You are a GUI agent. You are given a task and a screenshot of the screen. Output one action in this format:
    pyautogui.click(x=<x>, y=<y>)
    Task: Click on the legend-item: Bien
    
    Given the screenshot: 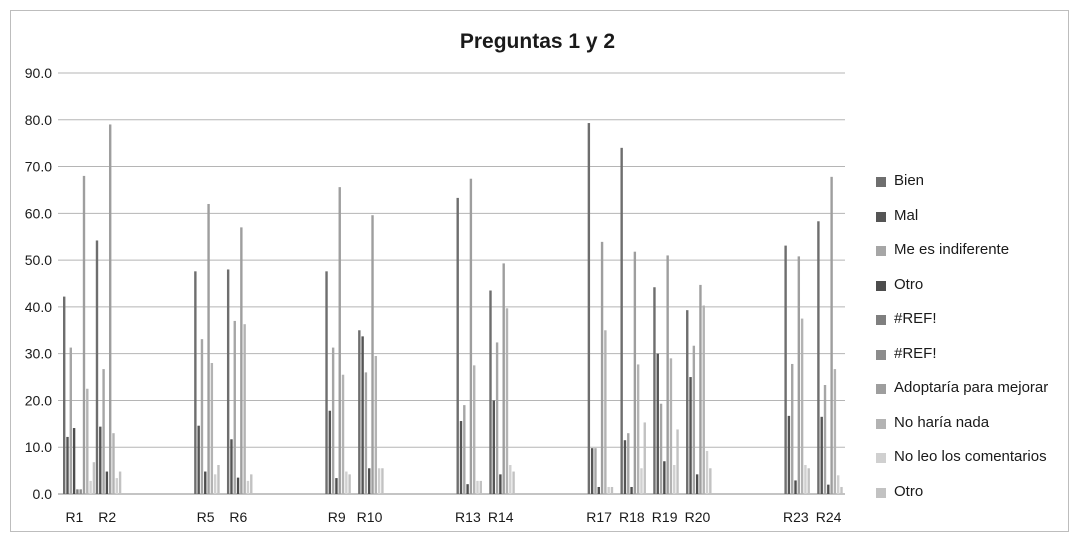 What is the action you would take?
    pyautogui.click(x=975, y=182)
    